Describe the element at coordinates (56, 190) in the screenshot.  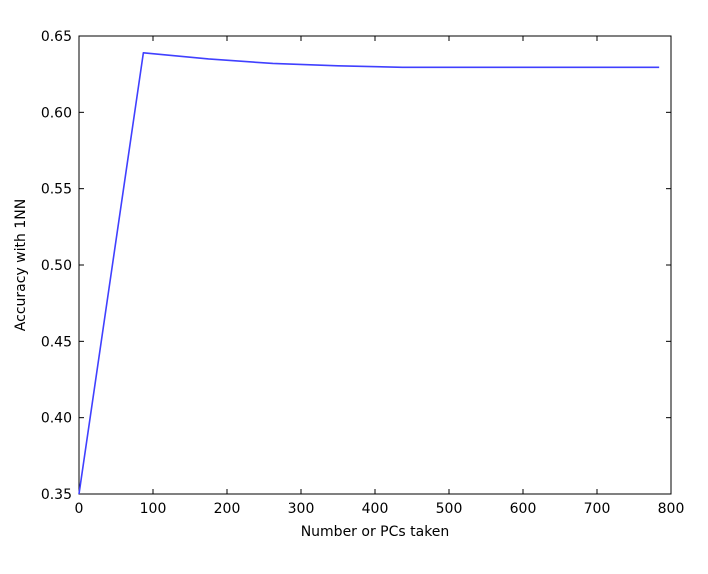
I see `y-tick-label: 0.55` at that location.